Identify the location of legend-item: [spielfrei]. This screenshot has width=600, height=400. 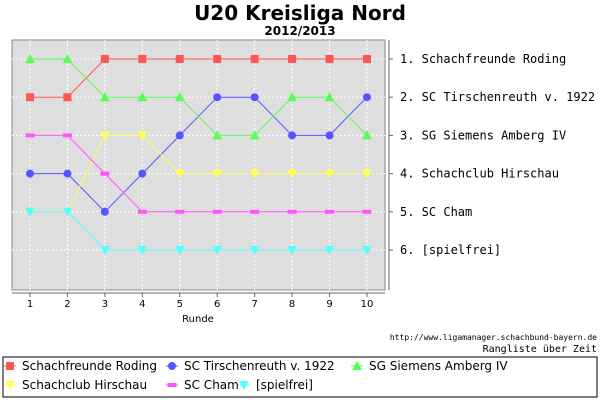
(275, 385).